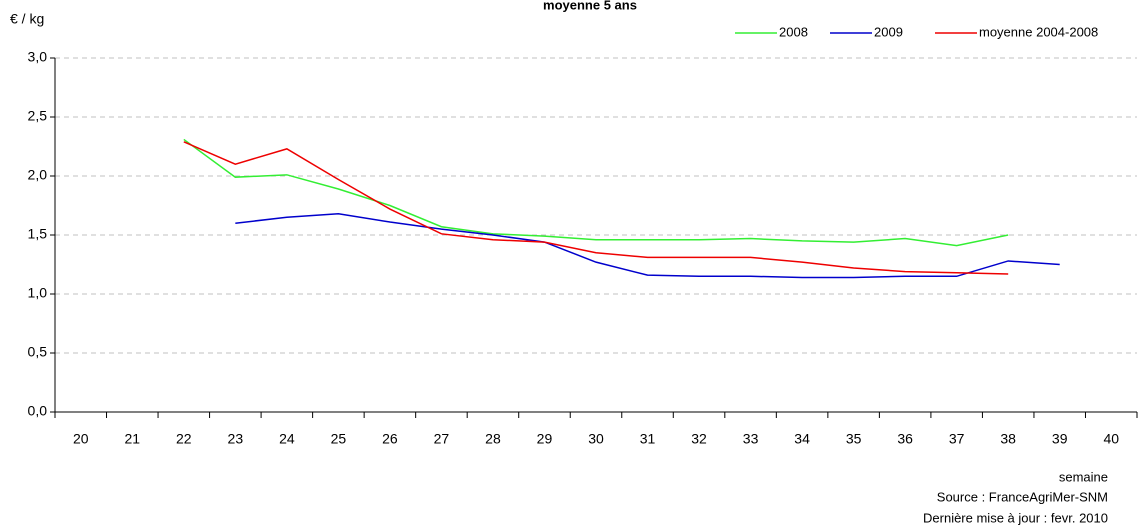 This screenshot has height=531, width=1138. Describe the element at coordinates (81, 439) in the screenshot. I see `x-tick-label: 20` at that location.